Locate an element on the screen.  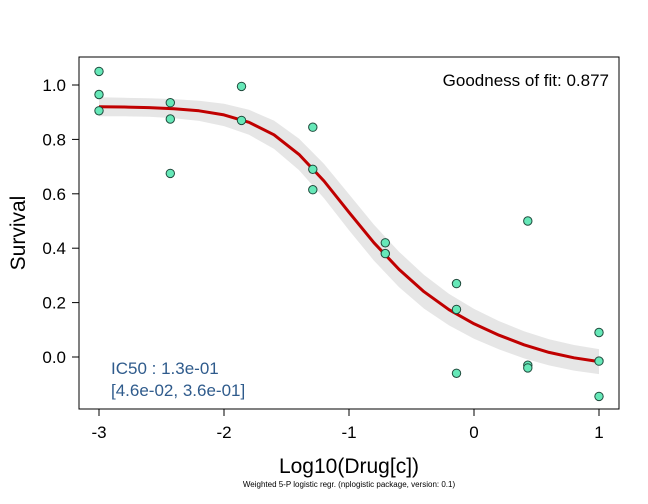
x-tick-label: 1 is located at coordinates (598, 432).